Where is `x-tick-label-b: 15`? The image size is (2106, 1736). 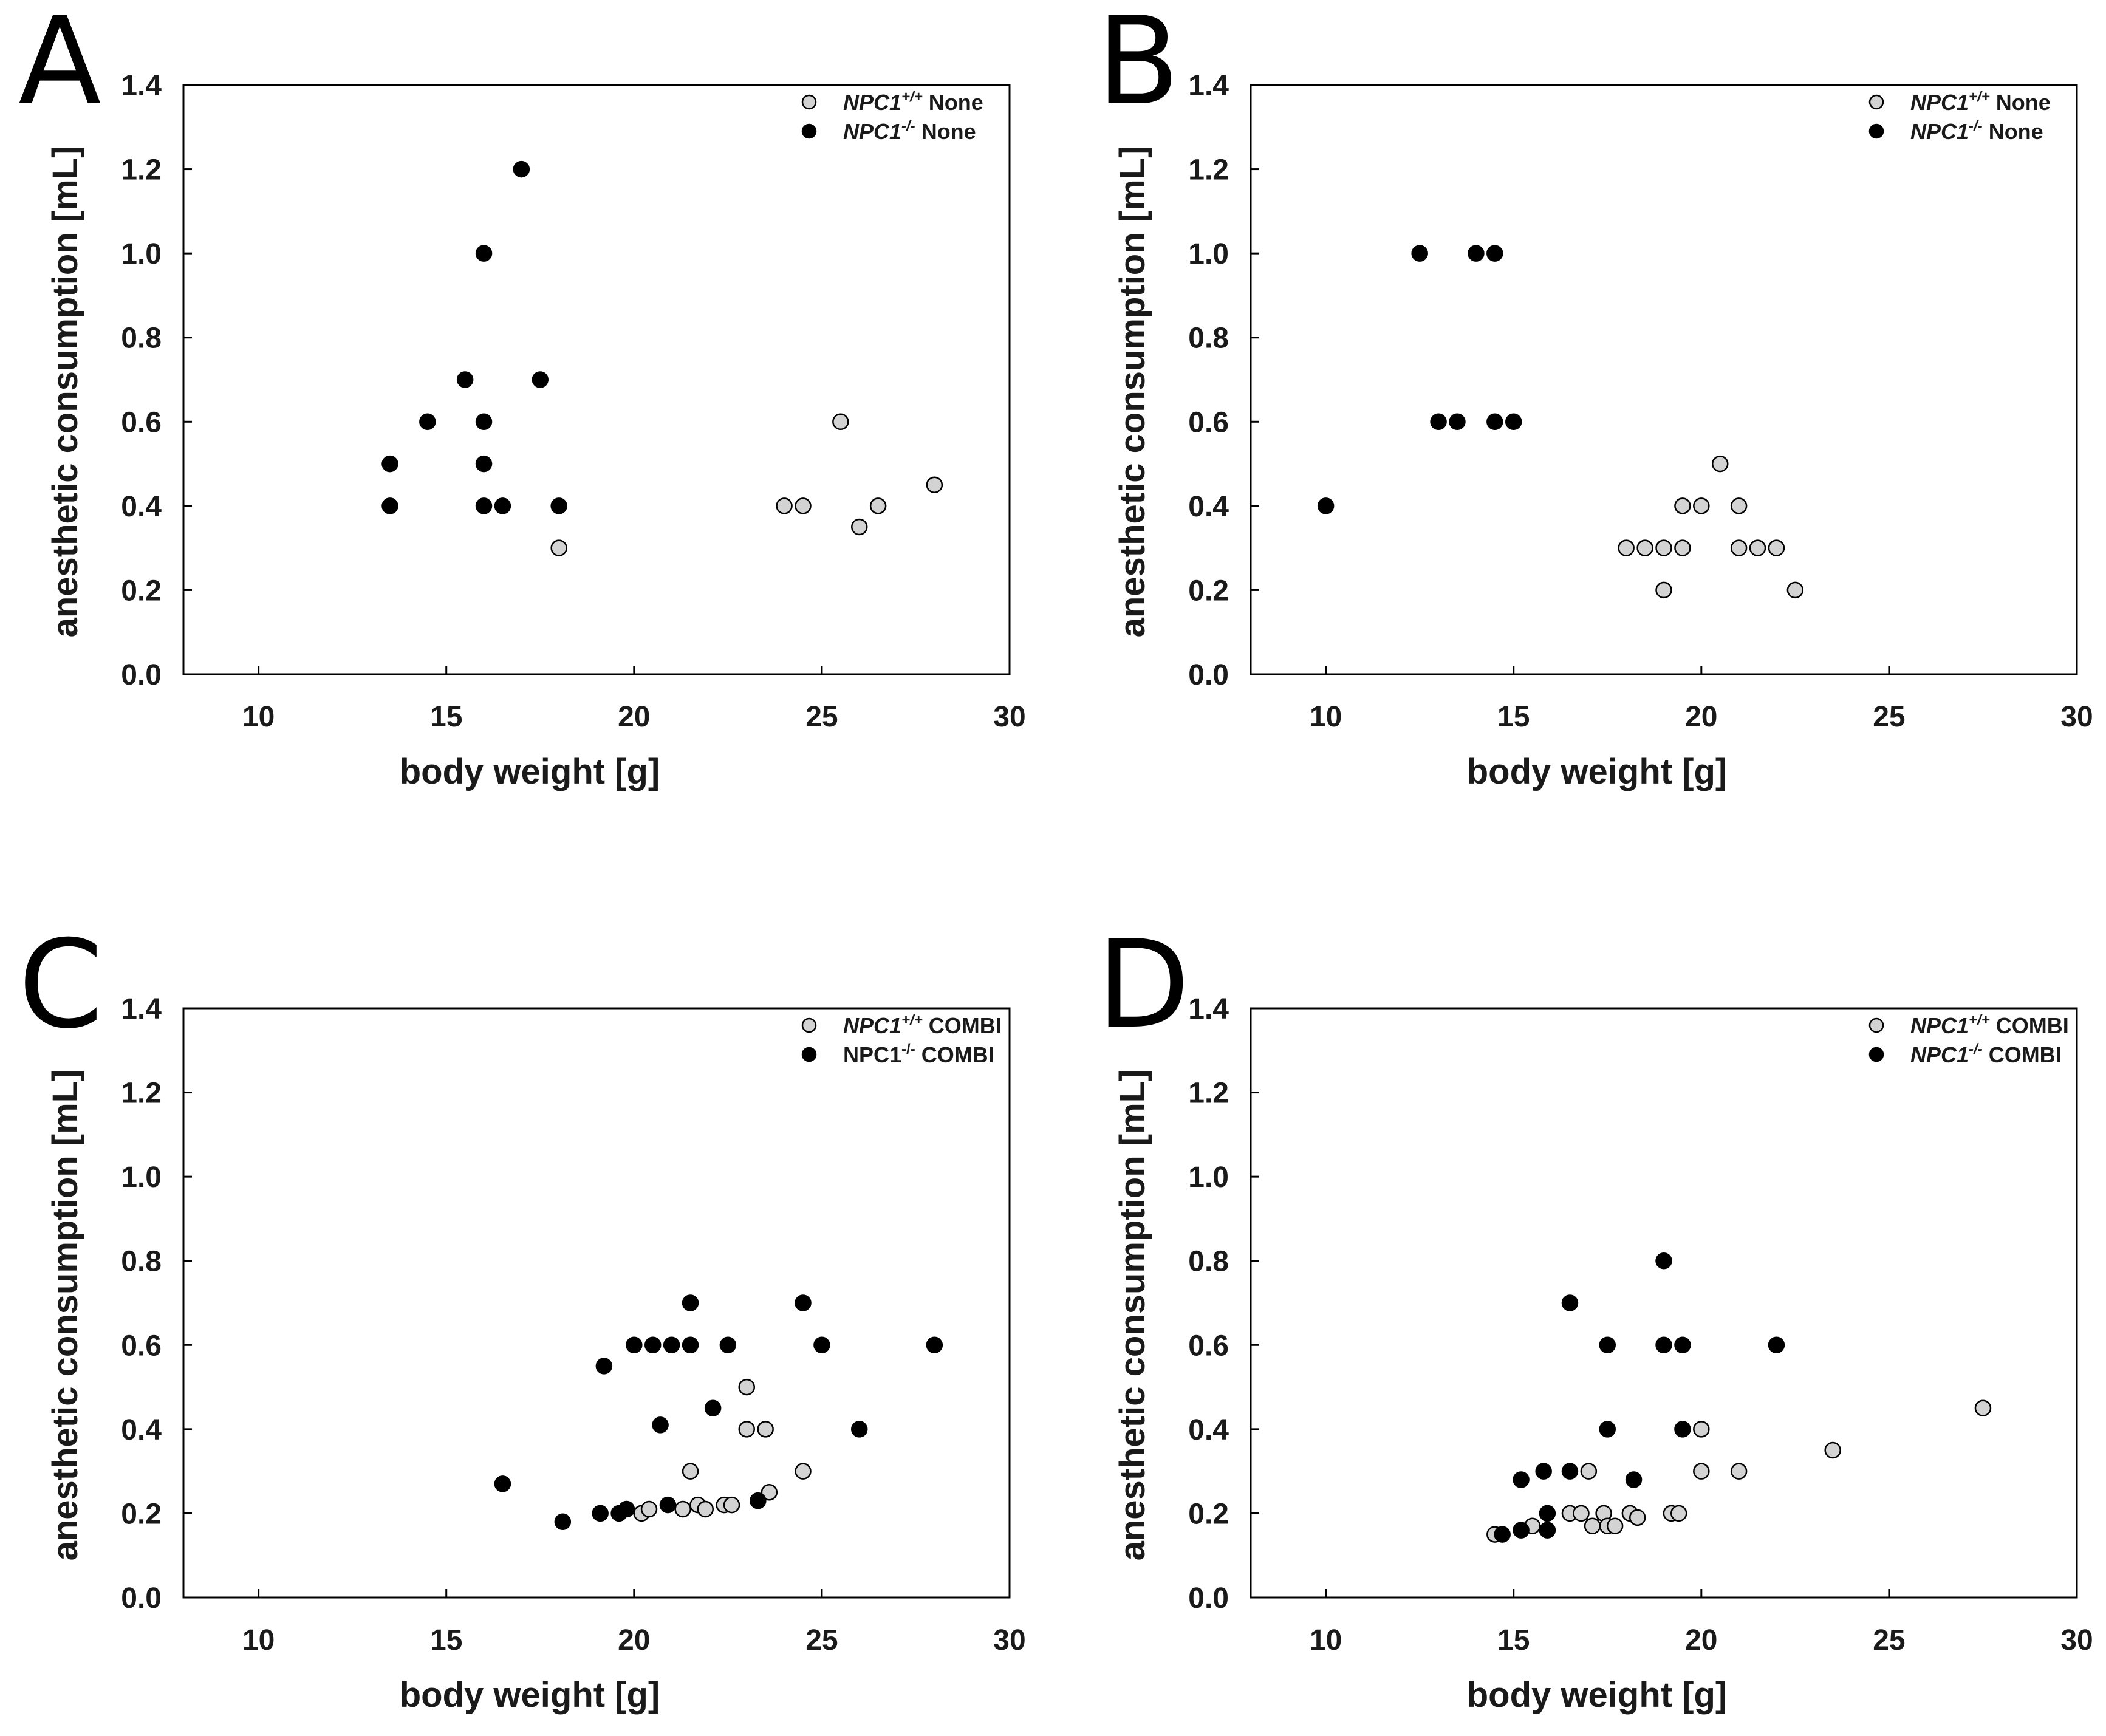
x-tick-label-b: 15 is located at coordinates (1513, 717).